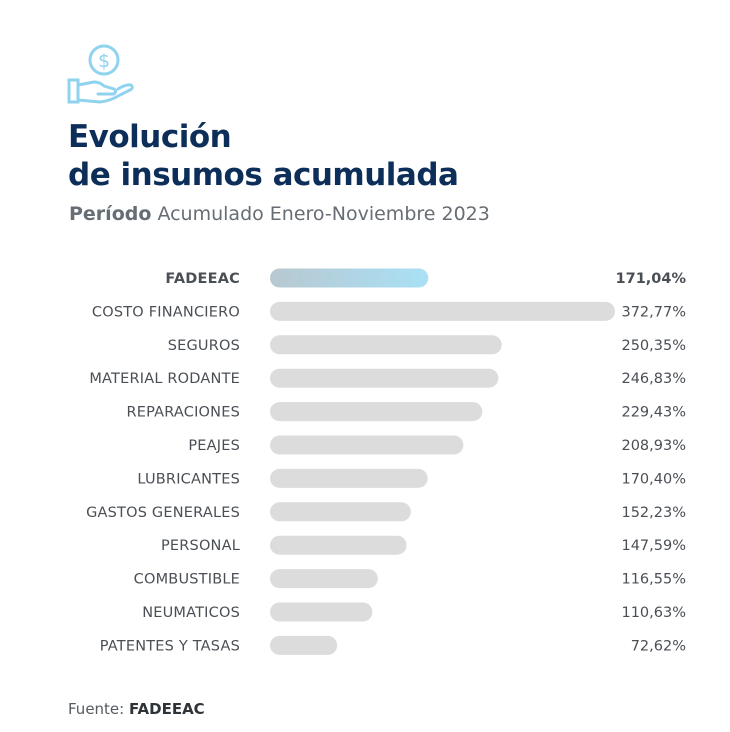 This screenshot has height=732, width=730. I want to click on bar-gastos-generales, so click(340, 512).